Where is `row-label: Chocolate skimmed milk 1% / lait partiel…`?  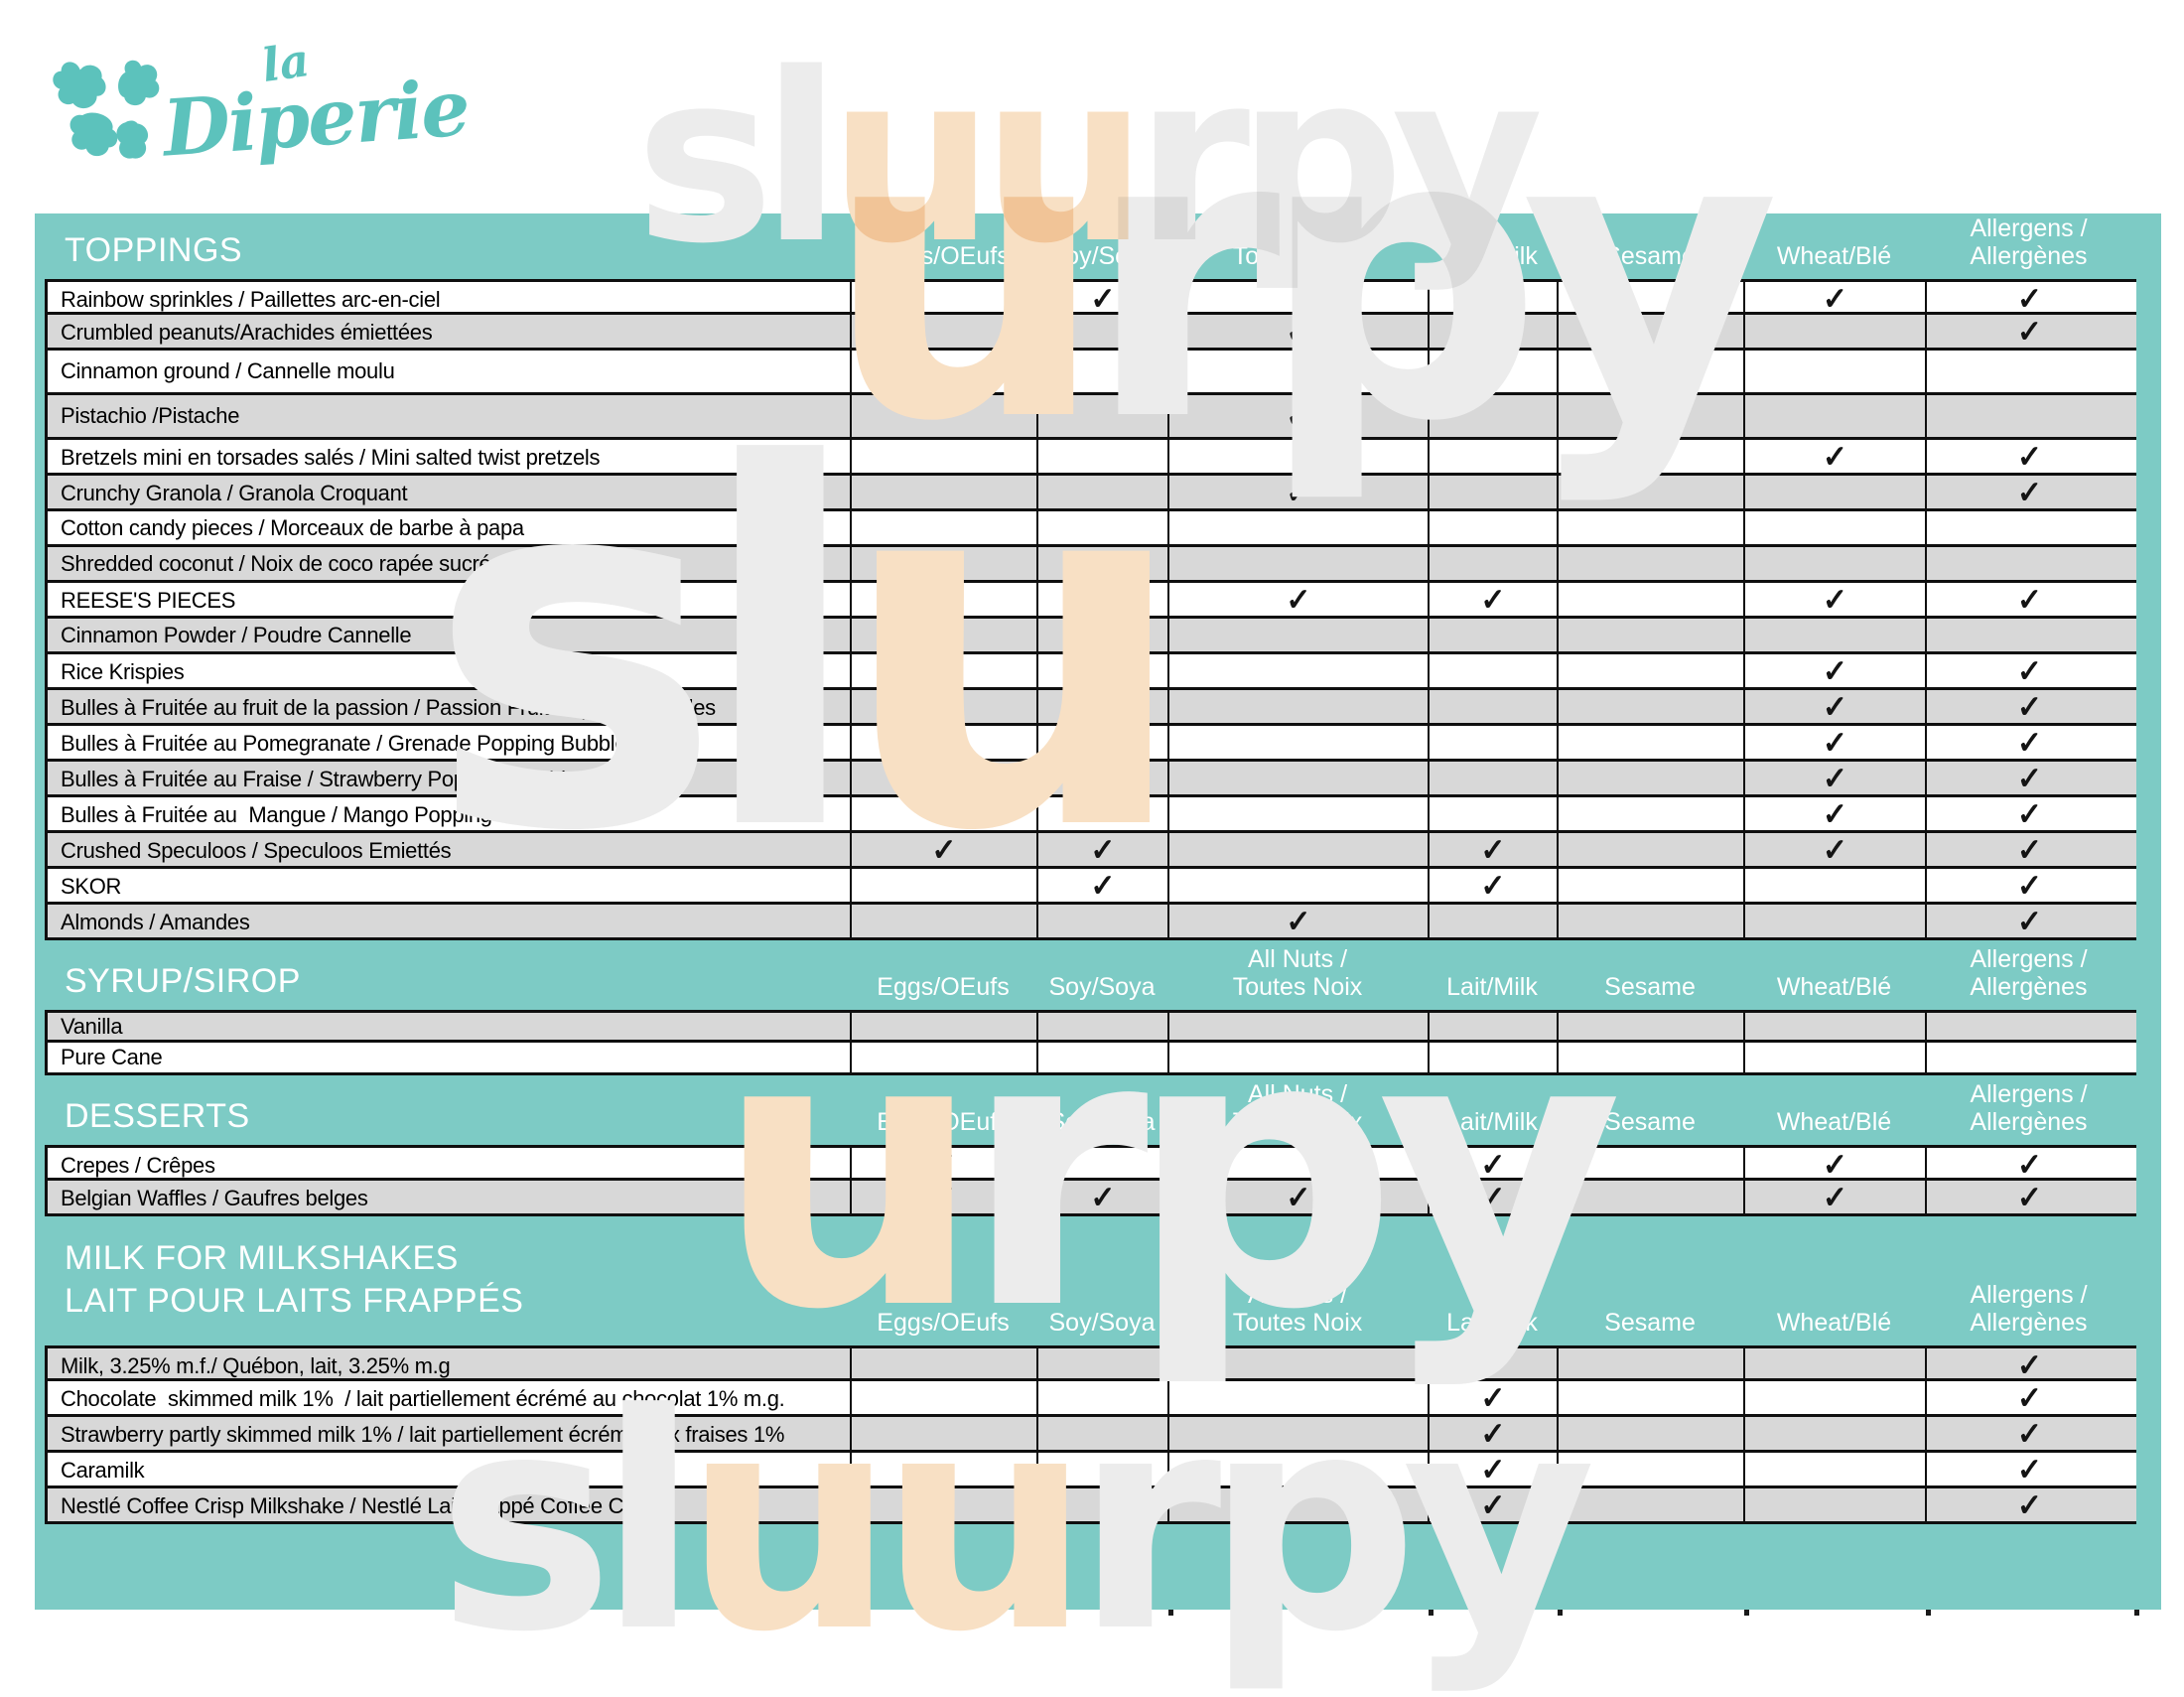 row-label: Chocolate skimmed milk 1% / lait partiel… is located at coordinates (447, 1398).